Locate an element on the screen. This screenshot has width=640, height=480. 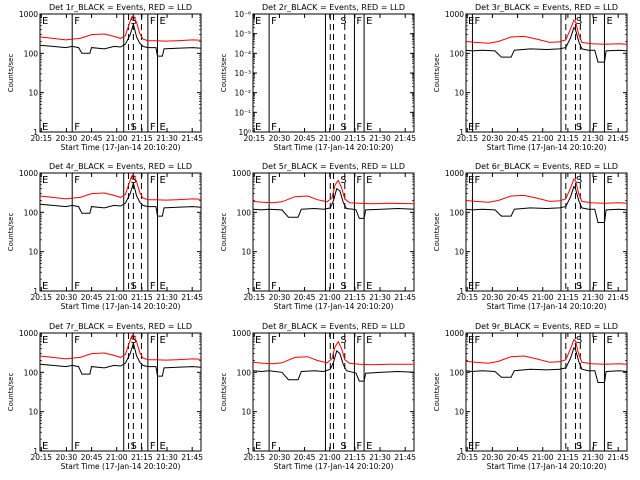
y-tick-label: 10 is located at coordinates (246, 412).